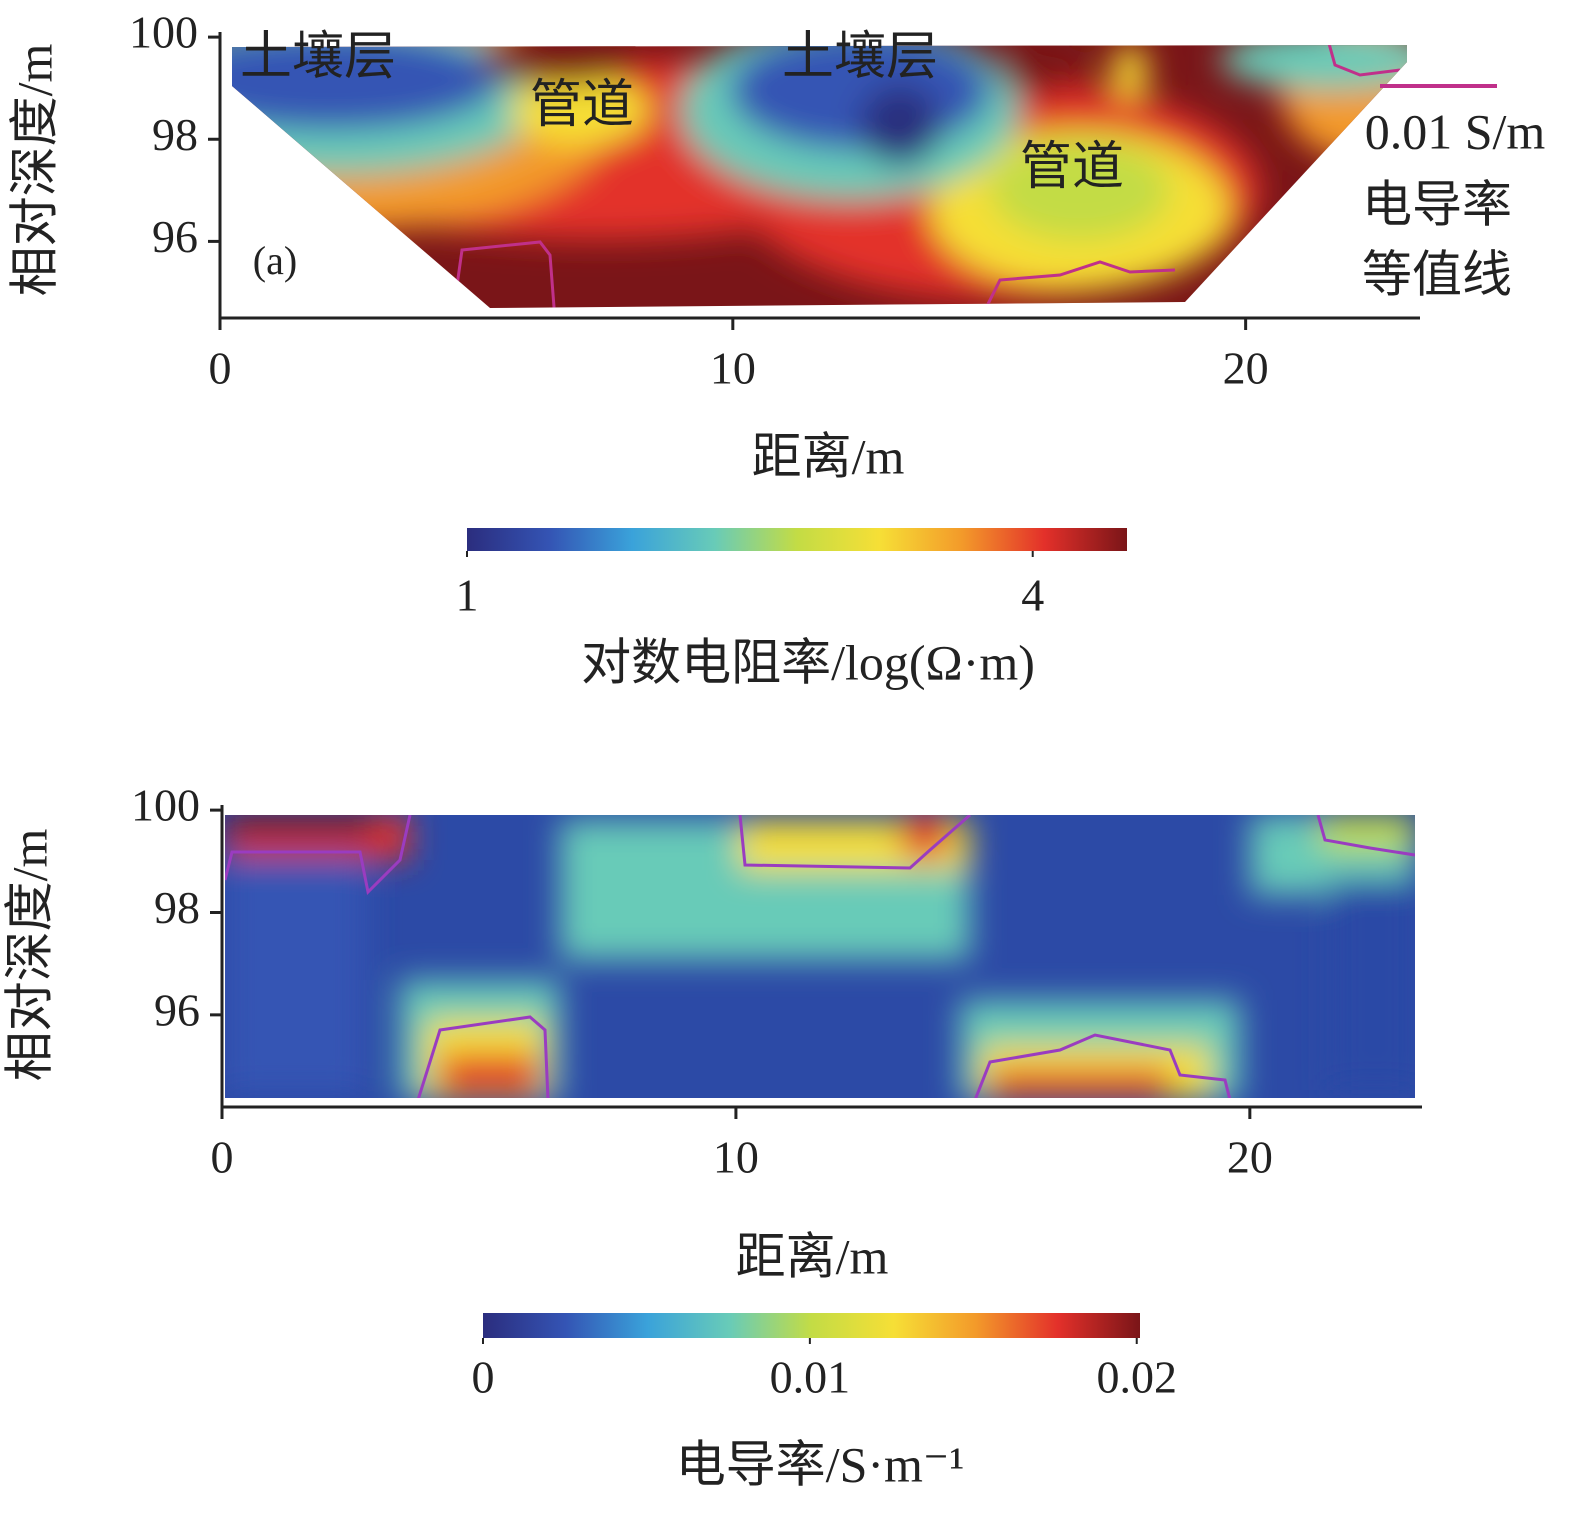 The width and height of the screenshot is (1575, 1522). I want to click on colorbar-title: 电导率/S·m⁻¹, so click(820, 1464).